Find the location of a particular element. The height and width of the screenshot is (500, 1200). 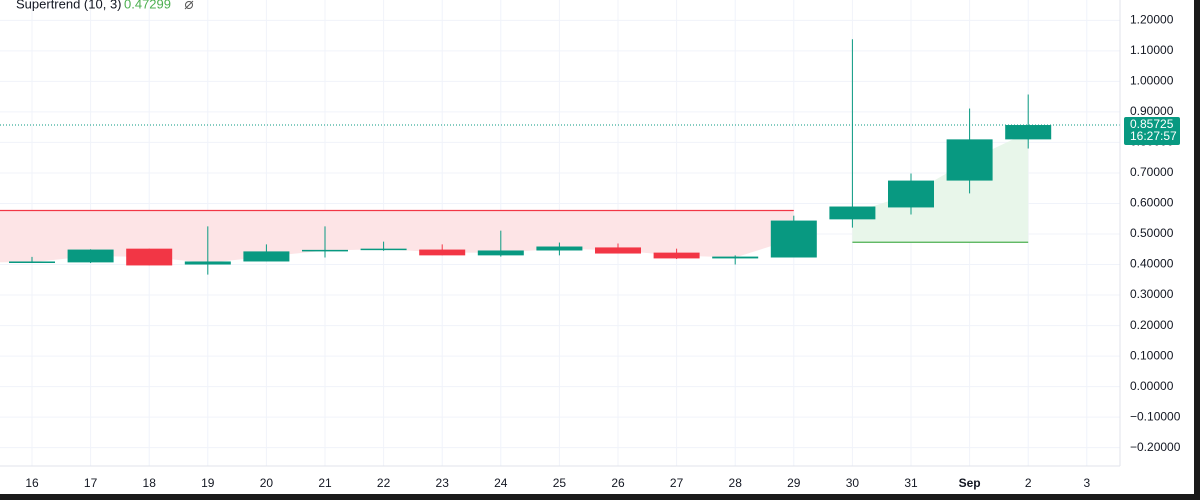

countdown-label: 16:27:57 is located at coordinates (1153, 136).